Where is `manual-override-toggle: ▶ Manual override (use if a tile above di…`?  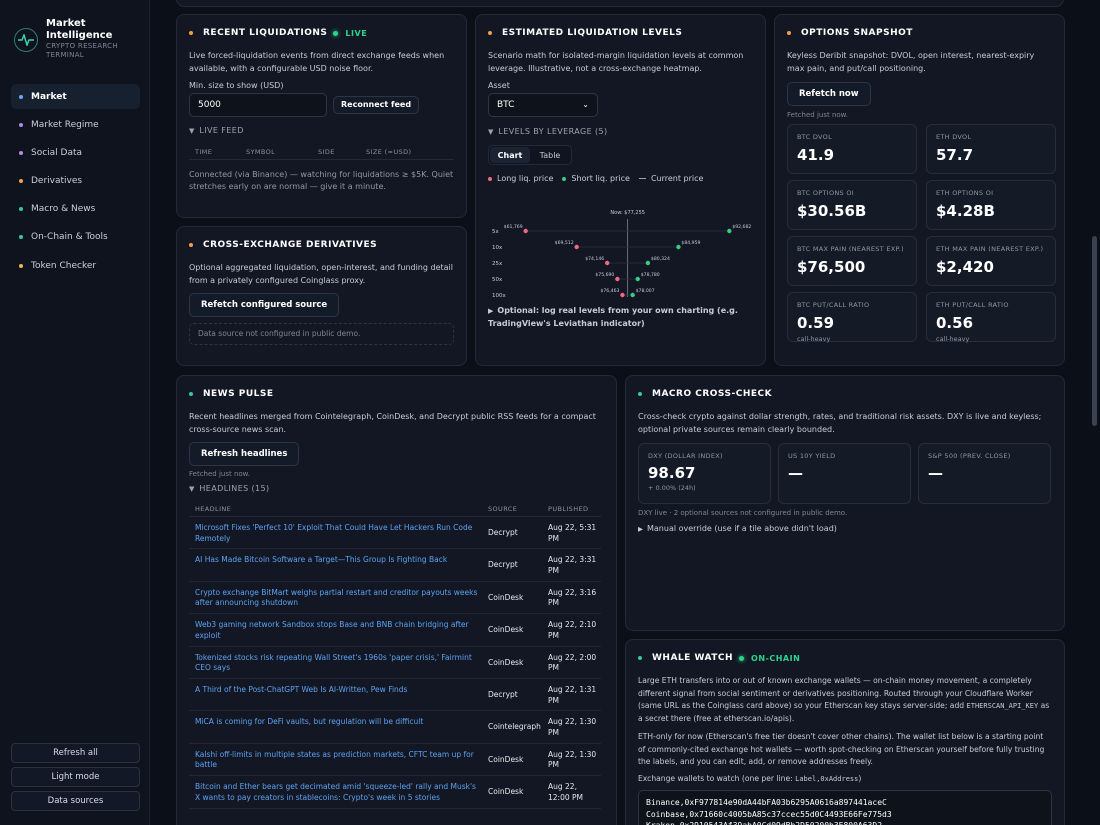 manual-override-toggle: ▶ Manual override (use if a tile above di… is located at coordinates (737, 528).